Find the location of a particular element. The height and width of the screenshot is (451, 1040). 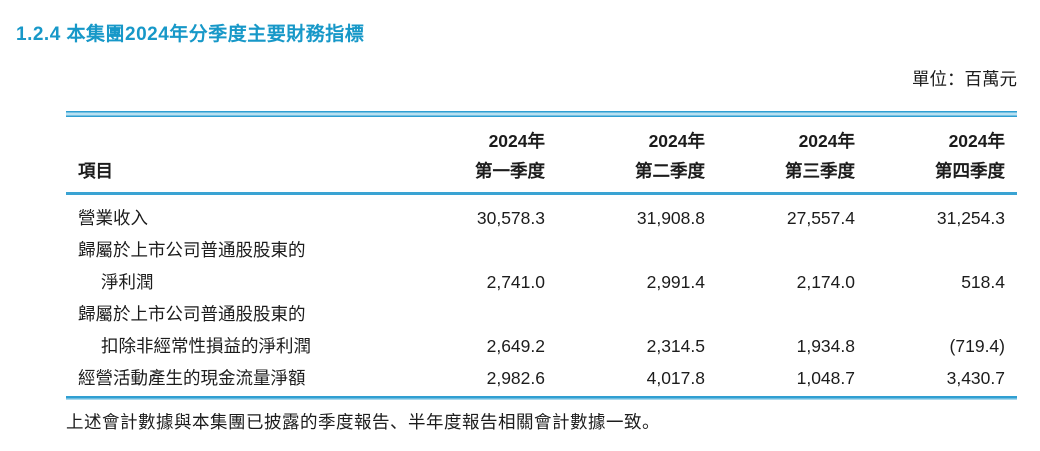

cell-value-q2: 2,314.5 is located at coordinates (675, 346).